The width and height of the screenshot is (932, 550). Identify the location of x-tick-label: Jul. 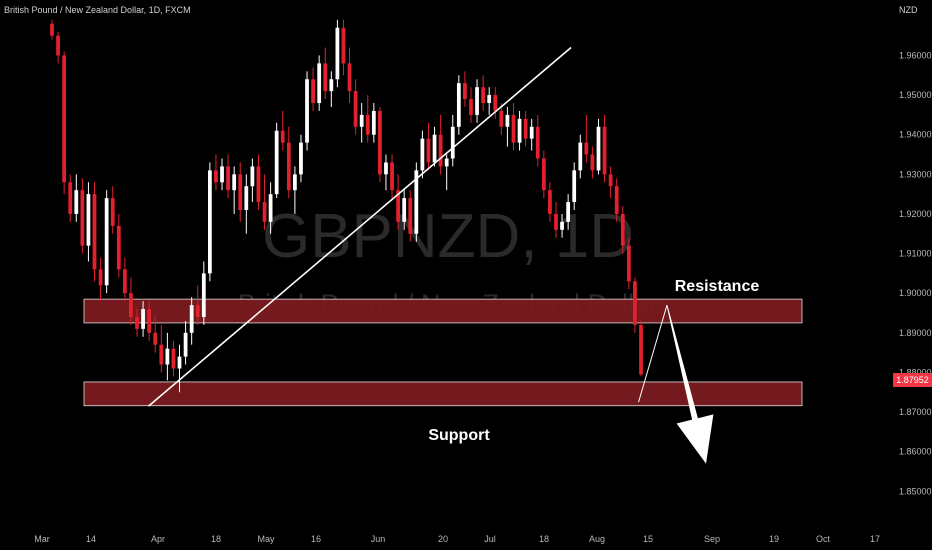
(490, 539).